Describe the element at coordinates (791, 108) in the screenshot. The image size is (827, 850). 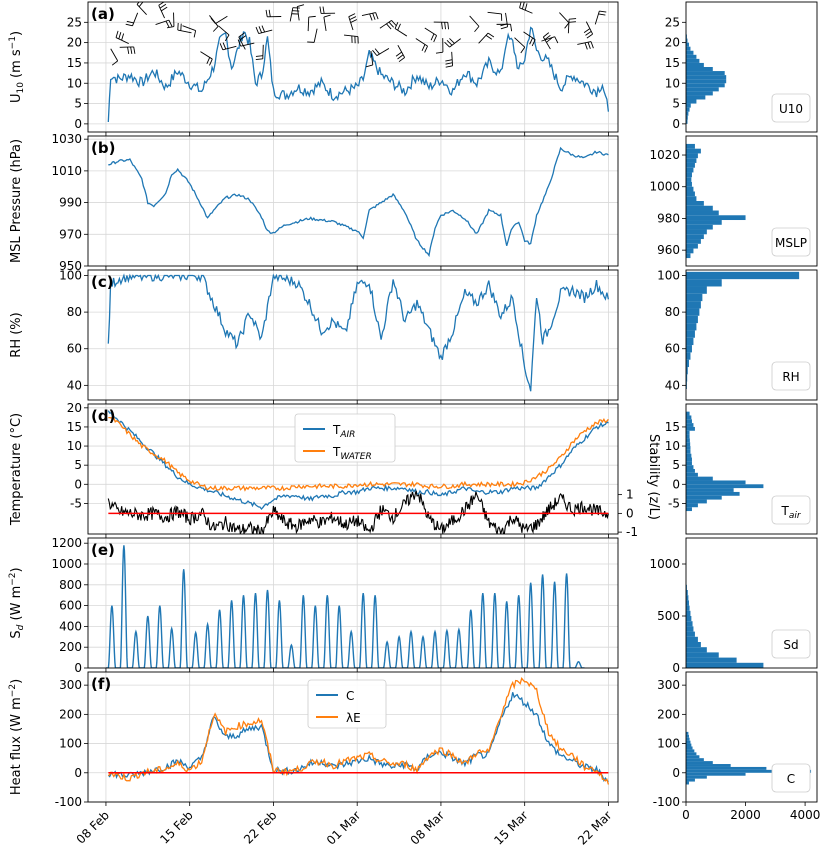
I see `hist-label: U10` at that location.